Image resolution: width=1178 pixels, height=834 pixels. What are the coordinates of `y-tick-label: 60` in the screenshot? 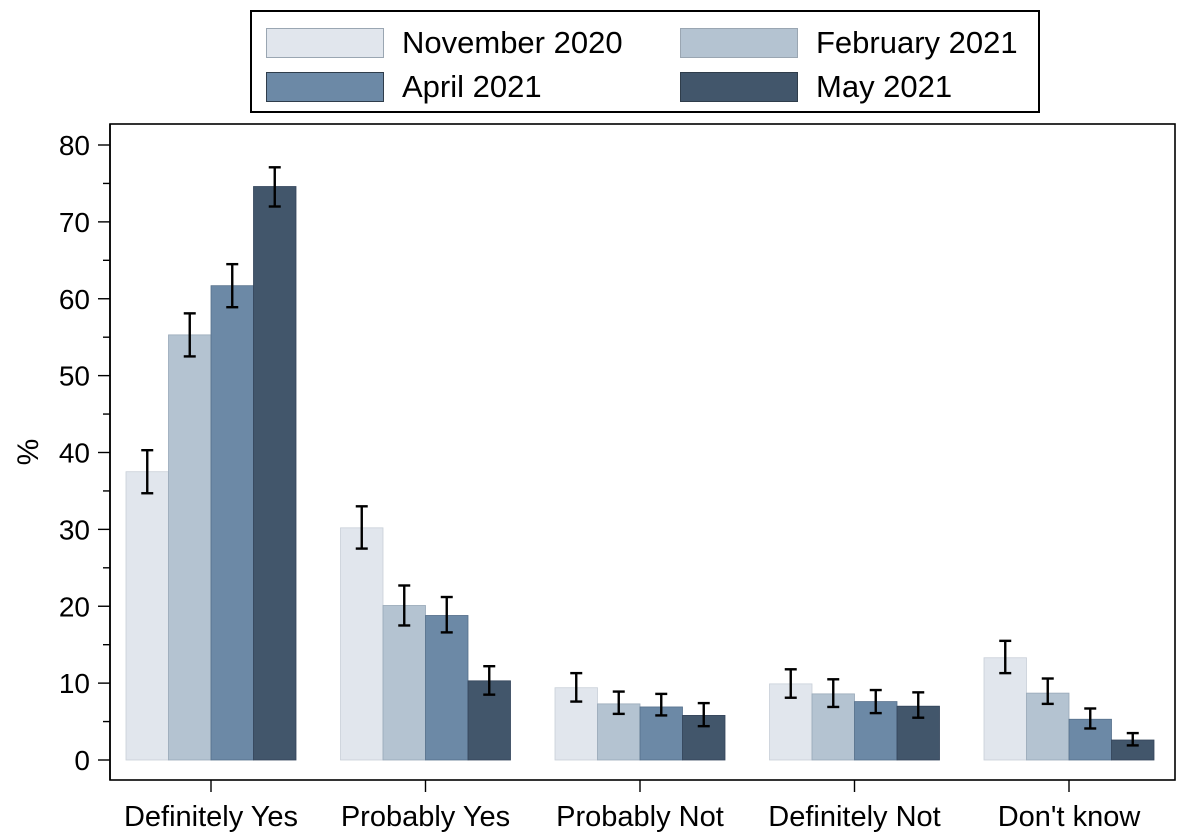 It's located at (74, 299).